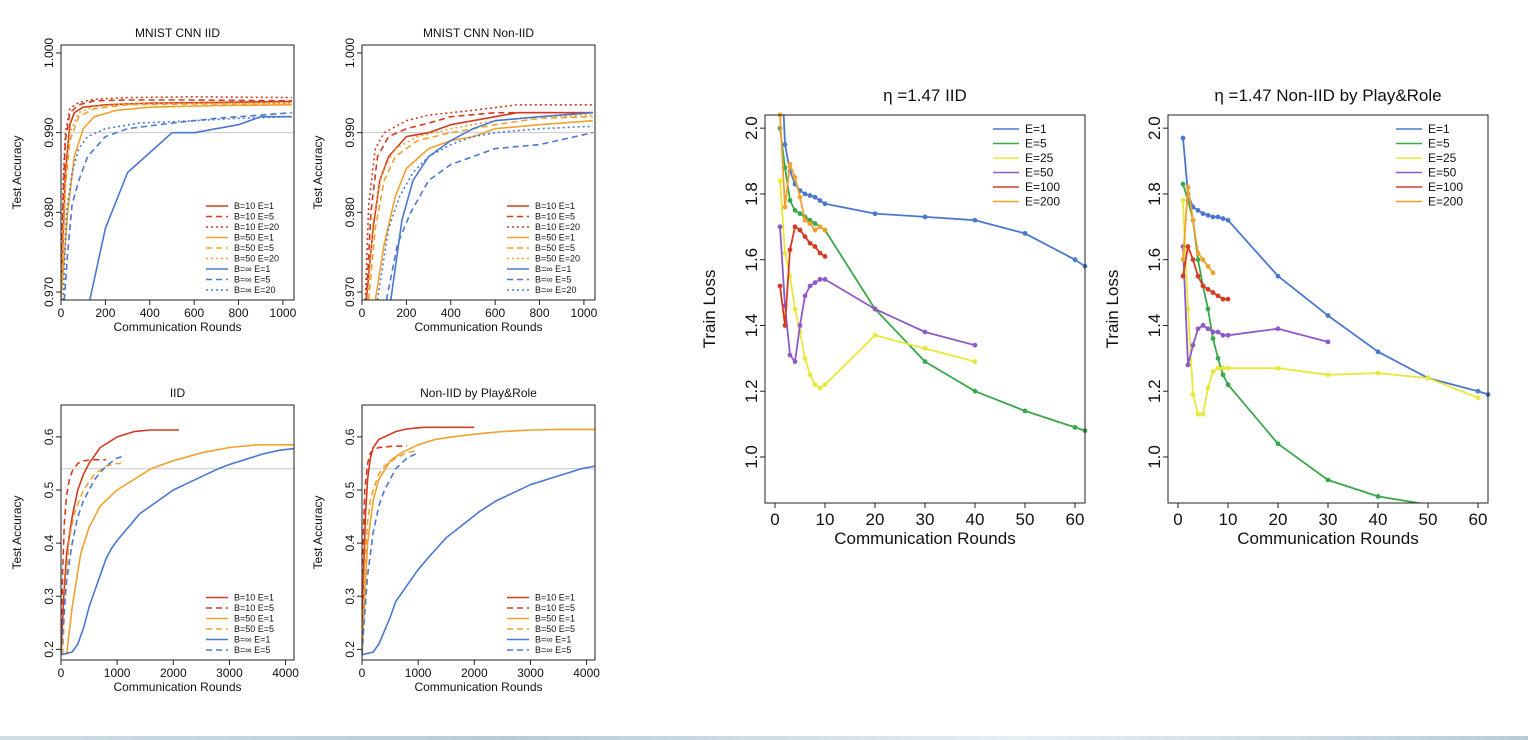 This screenshot has height=740, width=1528. What do you see at coordinates (350, 649) in the screenshot?
I see `y-tick-label: 0.2` at bounding box center [350, 649].